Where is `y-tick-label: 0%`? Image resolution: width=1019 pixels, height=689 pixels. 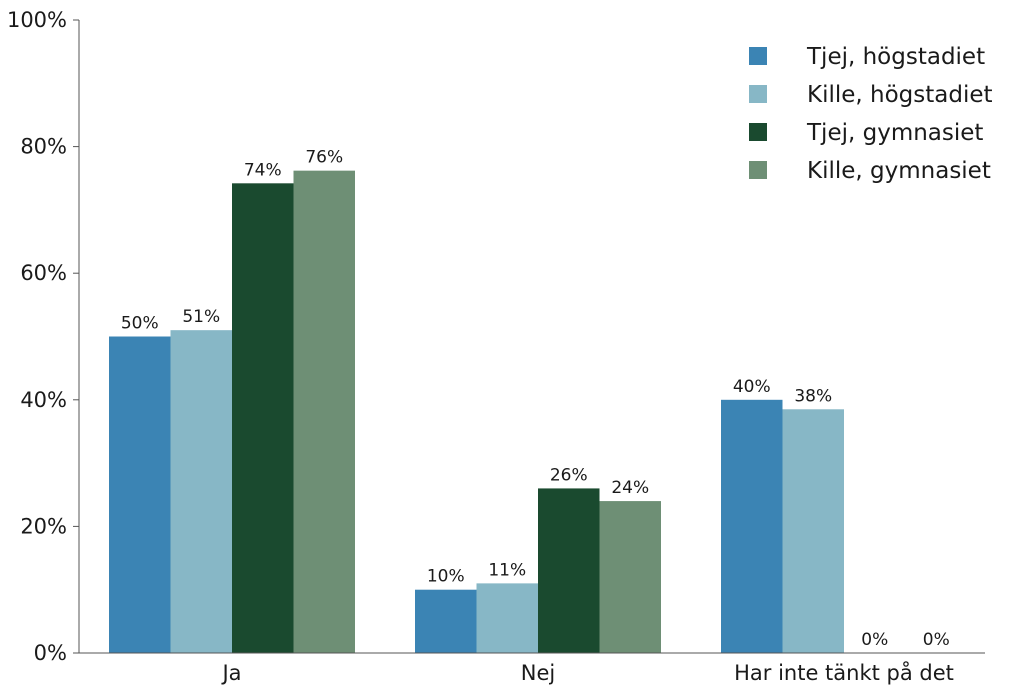 y-tick-label: 0% is located at coordinates (50, 653).